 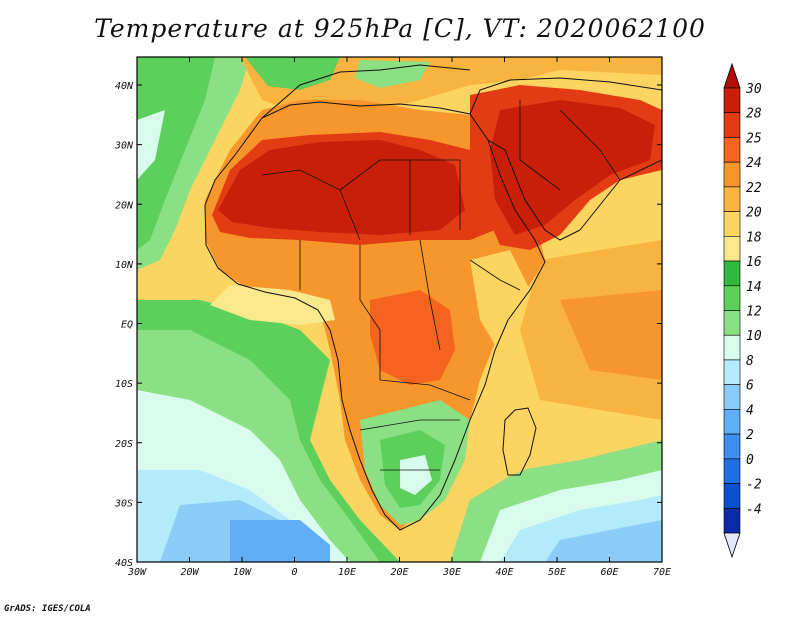 I want to click on credit-label: GrADS: IGES/COLA, so click(x=47, y=609).